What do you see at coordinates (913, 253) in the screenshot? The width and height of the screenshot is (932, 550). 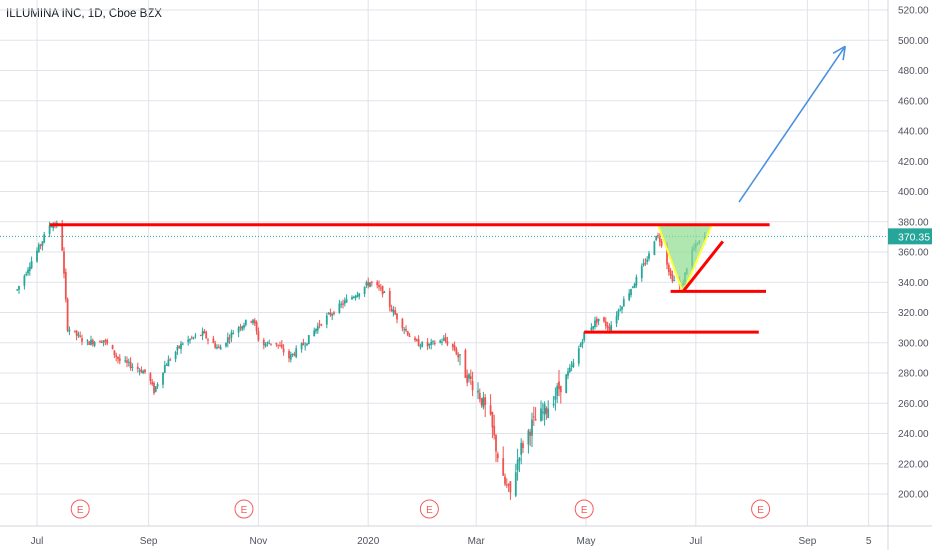 I see `y-tick-label: 360.00` at bounding box center [913, 253].